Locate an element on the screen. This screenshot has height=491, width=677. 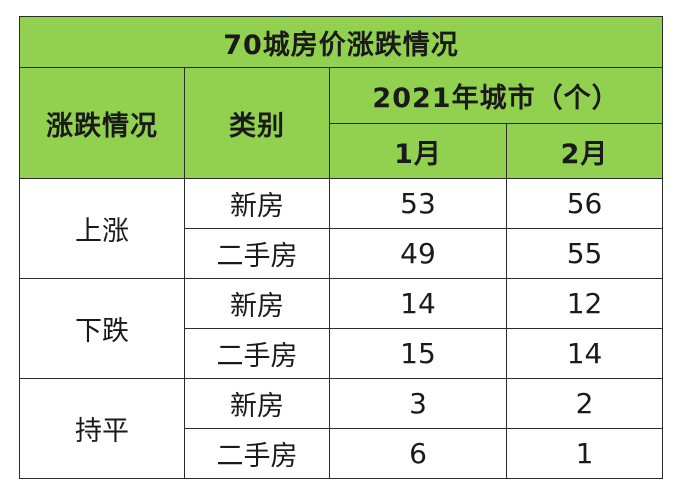
header-trend: 涨跌情况 is located at coordinates (102, 123).